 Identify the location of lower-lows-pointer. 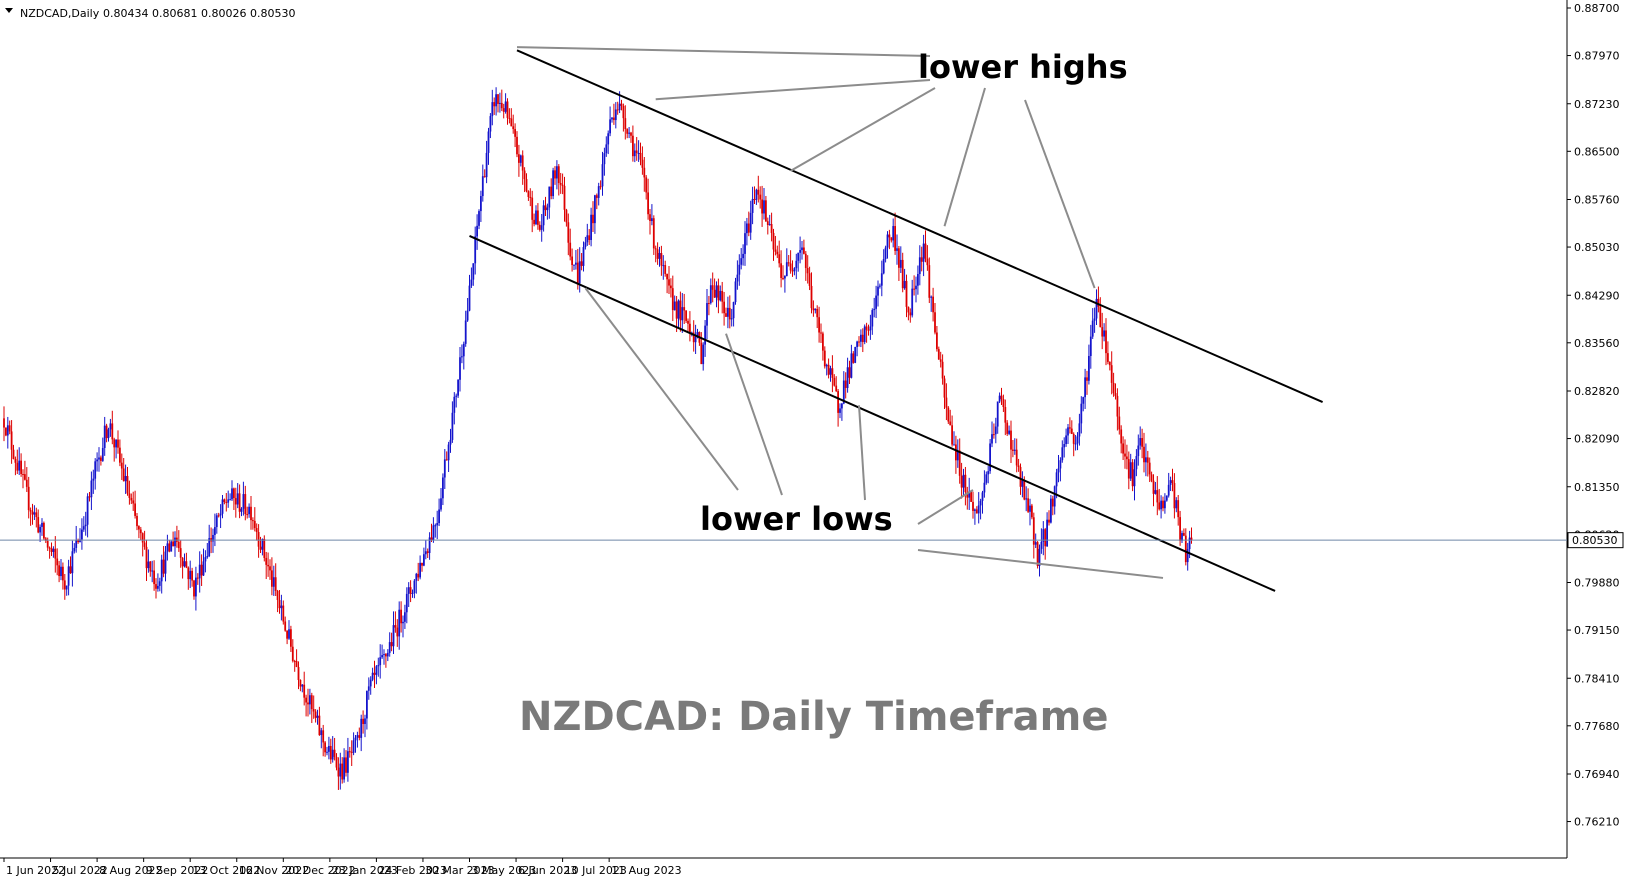
(1040, 564).